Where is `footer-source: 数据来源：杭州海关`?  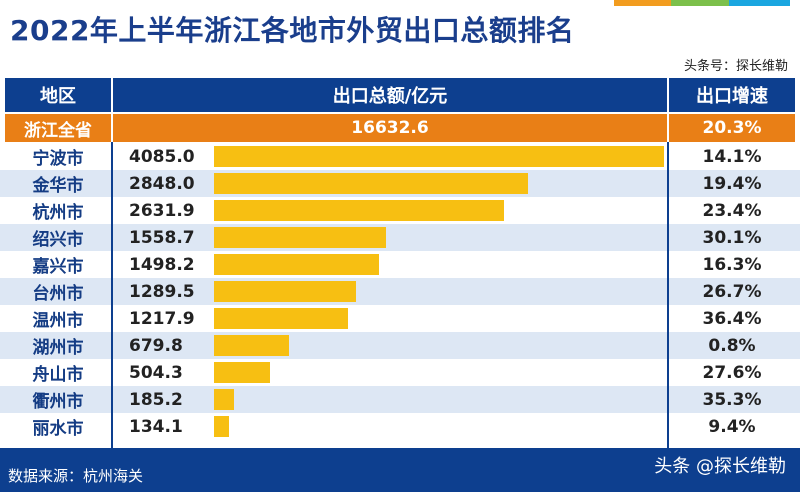 footer-source: 数据来源：杭州海关 is located at coordinates (76, 476).